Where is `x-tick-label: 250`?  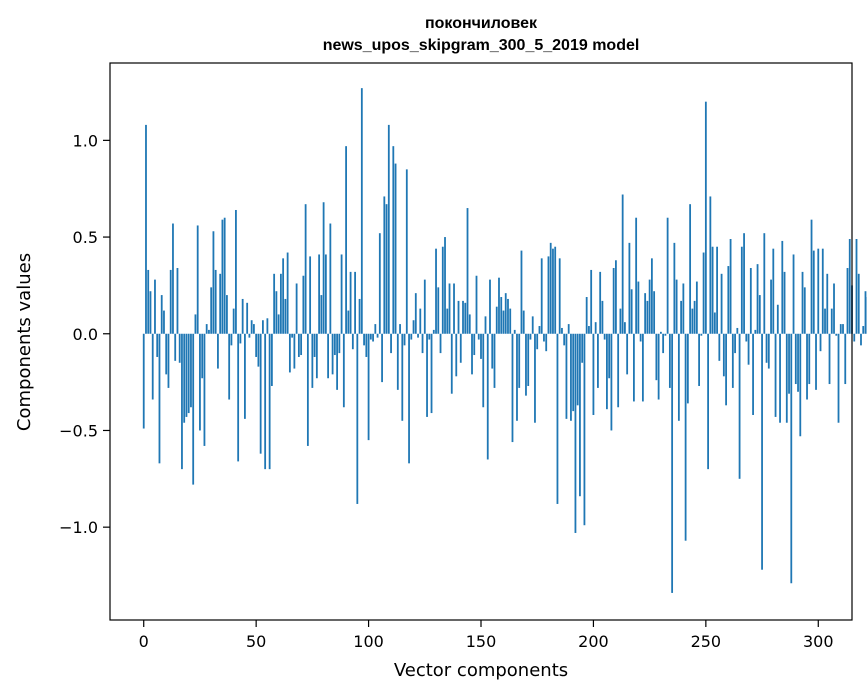
x-tick-label: 250 is located at coordinates (706, 641).